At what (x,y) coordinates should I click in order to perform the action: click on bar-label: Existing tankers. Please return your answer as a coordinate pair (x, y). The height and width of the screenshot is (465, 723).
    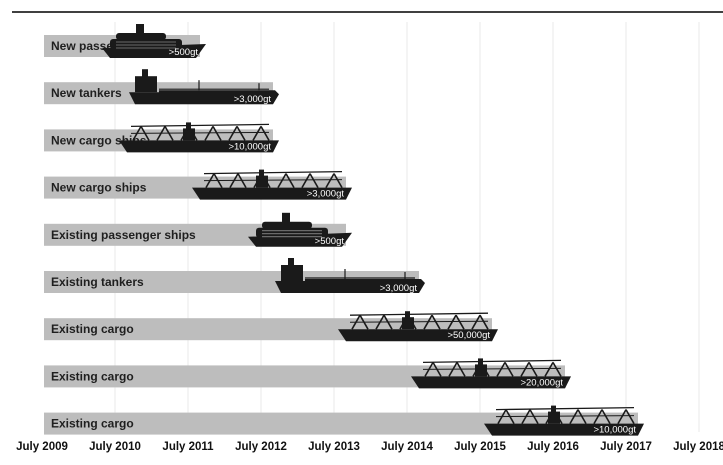
    Looking at the image, I should click on (97, 282).